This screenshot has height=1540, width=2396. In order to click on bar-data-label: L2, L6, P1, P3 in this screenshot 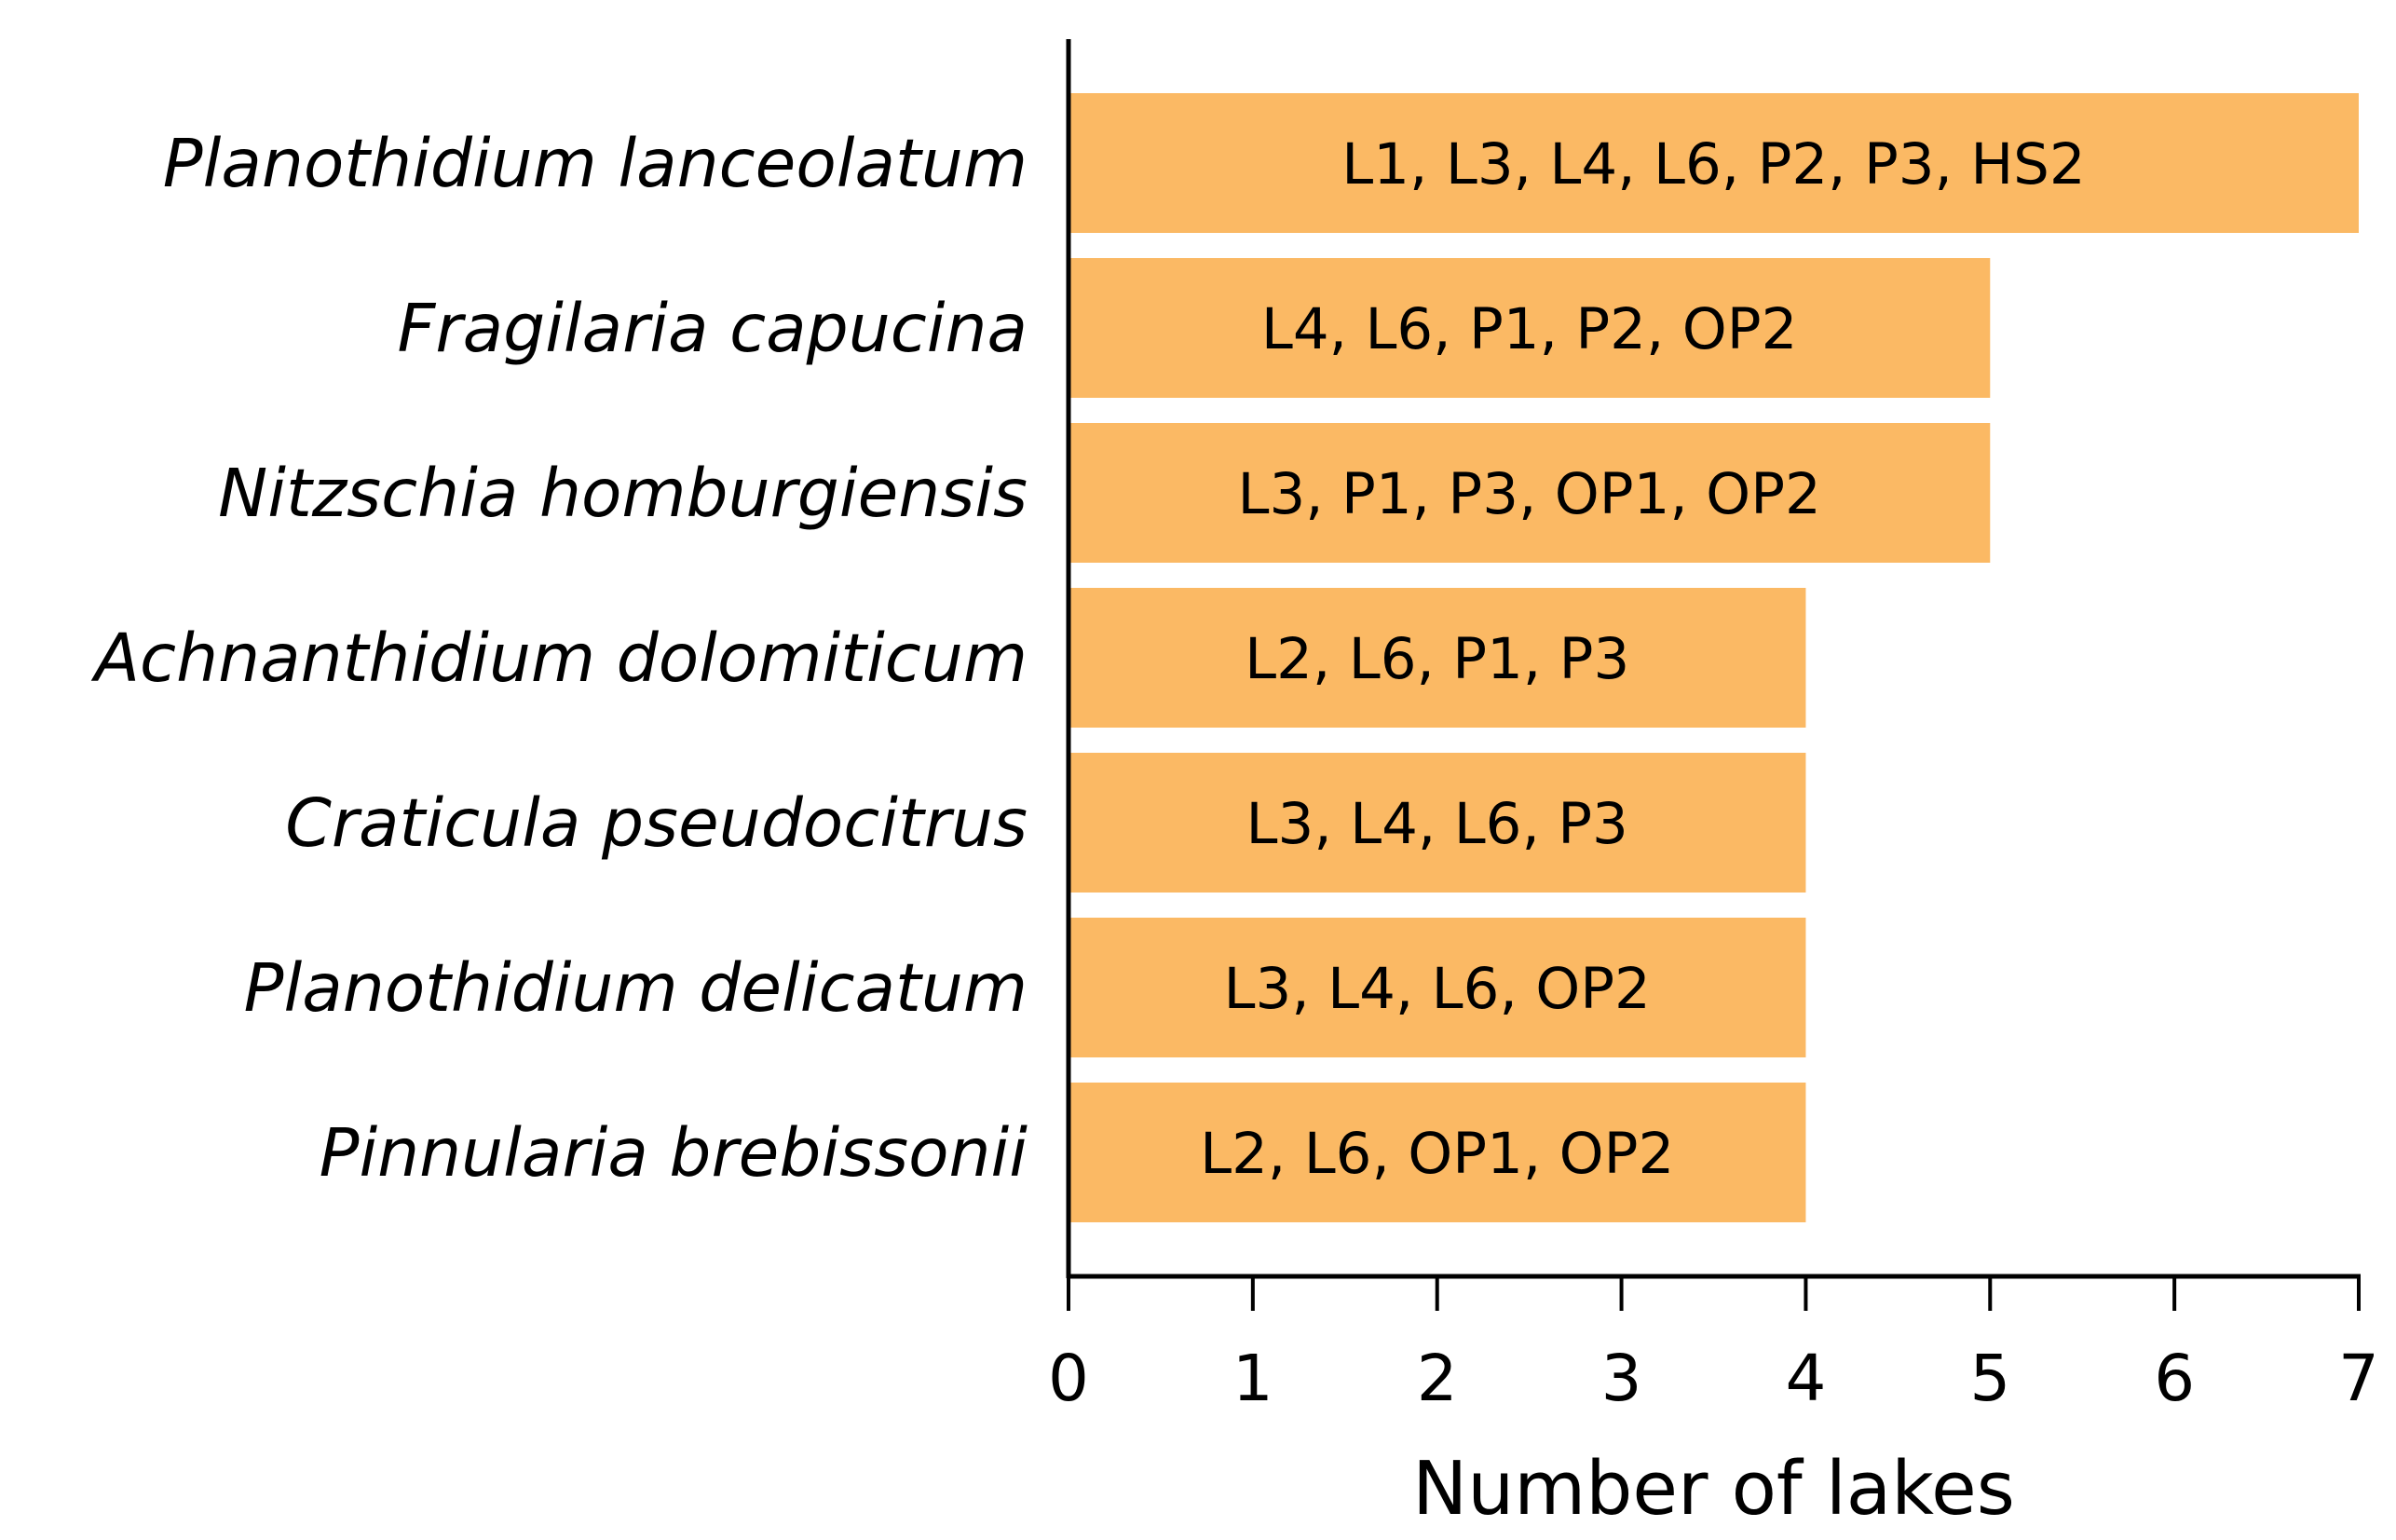, I will do `click(1437, 659)`.